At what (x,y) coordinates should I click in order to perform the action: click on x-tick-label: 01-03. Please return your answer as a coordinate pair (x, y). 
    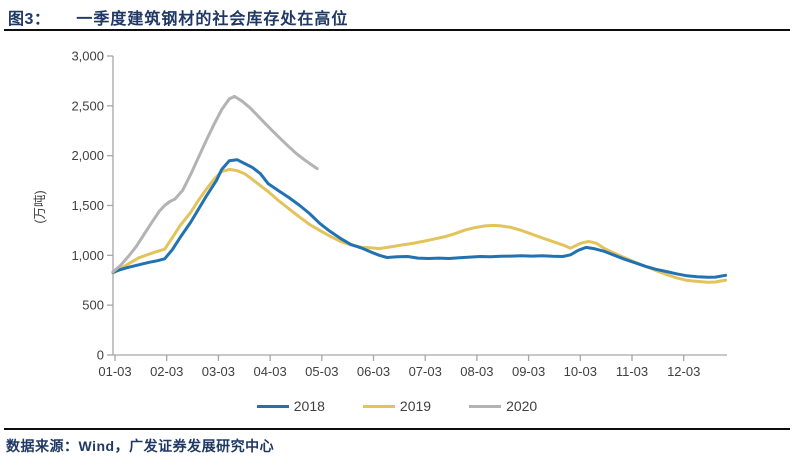
    Looking at the image, I should click on (114, 371).